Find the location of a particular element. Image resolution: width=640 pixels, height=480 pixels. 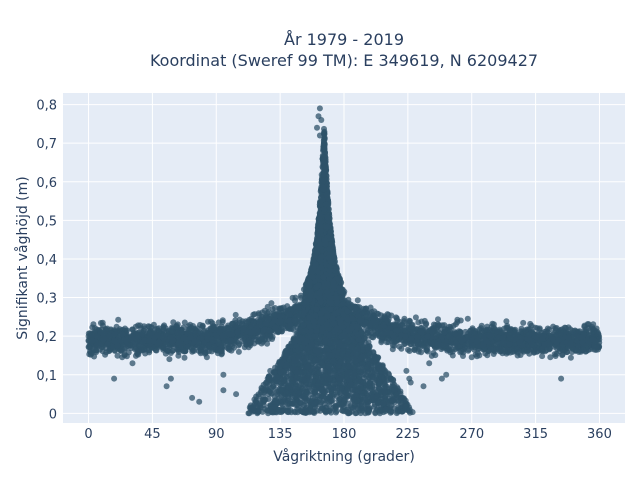

chart-title: År 1979 - 2019 is located at coordinates (344, 39).